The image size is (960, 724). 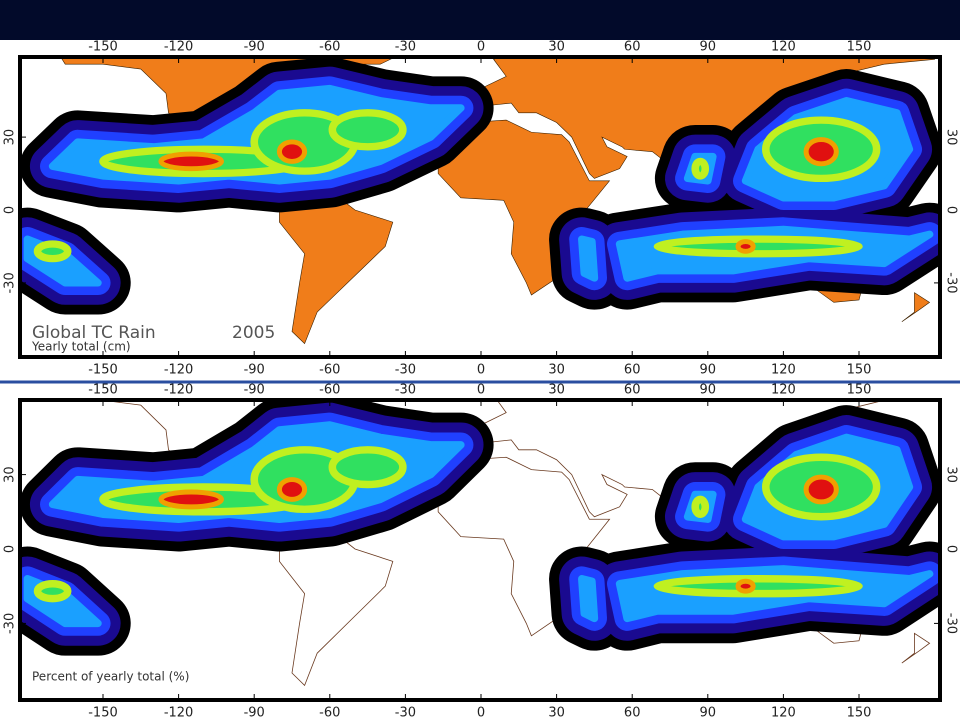 What do you see at coordinates (81, 347) in the screenshot?
I see `panel-caption: Yearly total (cm)` at bounding box center [81, 347].